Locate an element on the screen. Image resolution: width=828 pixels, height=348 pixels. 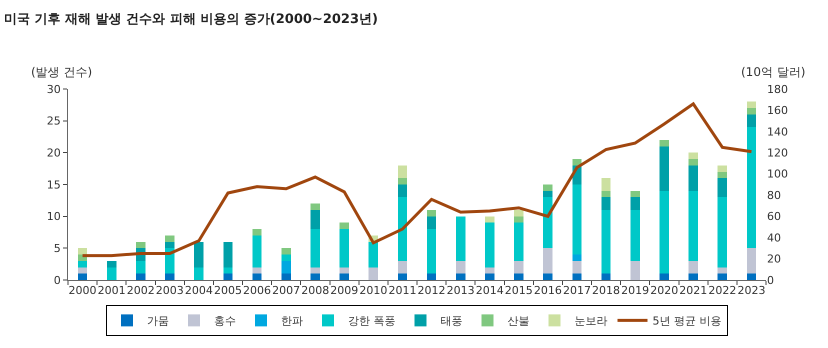
x-tick-label: 2015 is located at coordinates (518, 291).